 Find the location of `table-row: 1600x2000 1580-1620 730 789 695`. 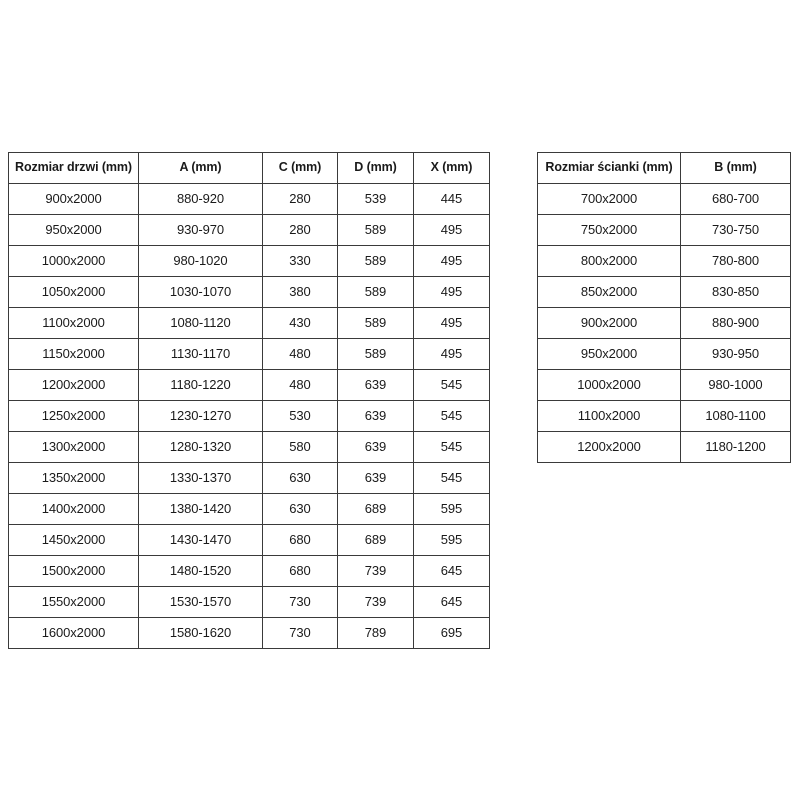

table-row: 1600x2000 1580-1620 730 789 695 is located at coordinates (249, 633).